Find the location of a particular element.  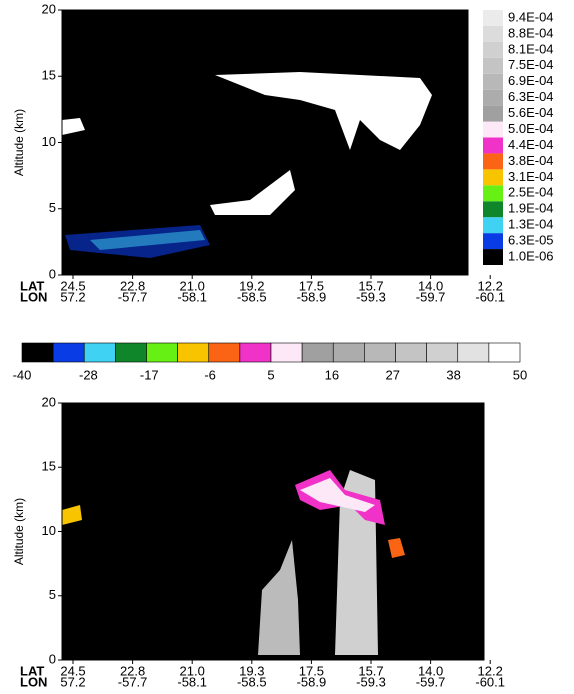

colorbar-tick-label: 5 is located at coordinates (270, 374).